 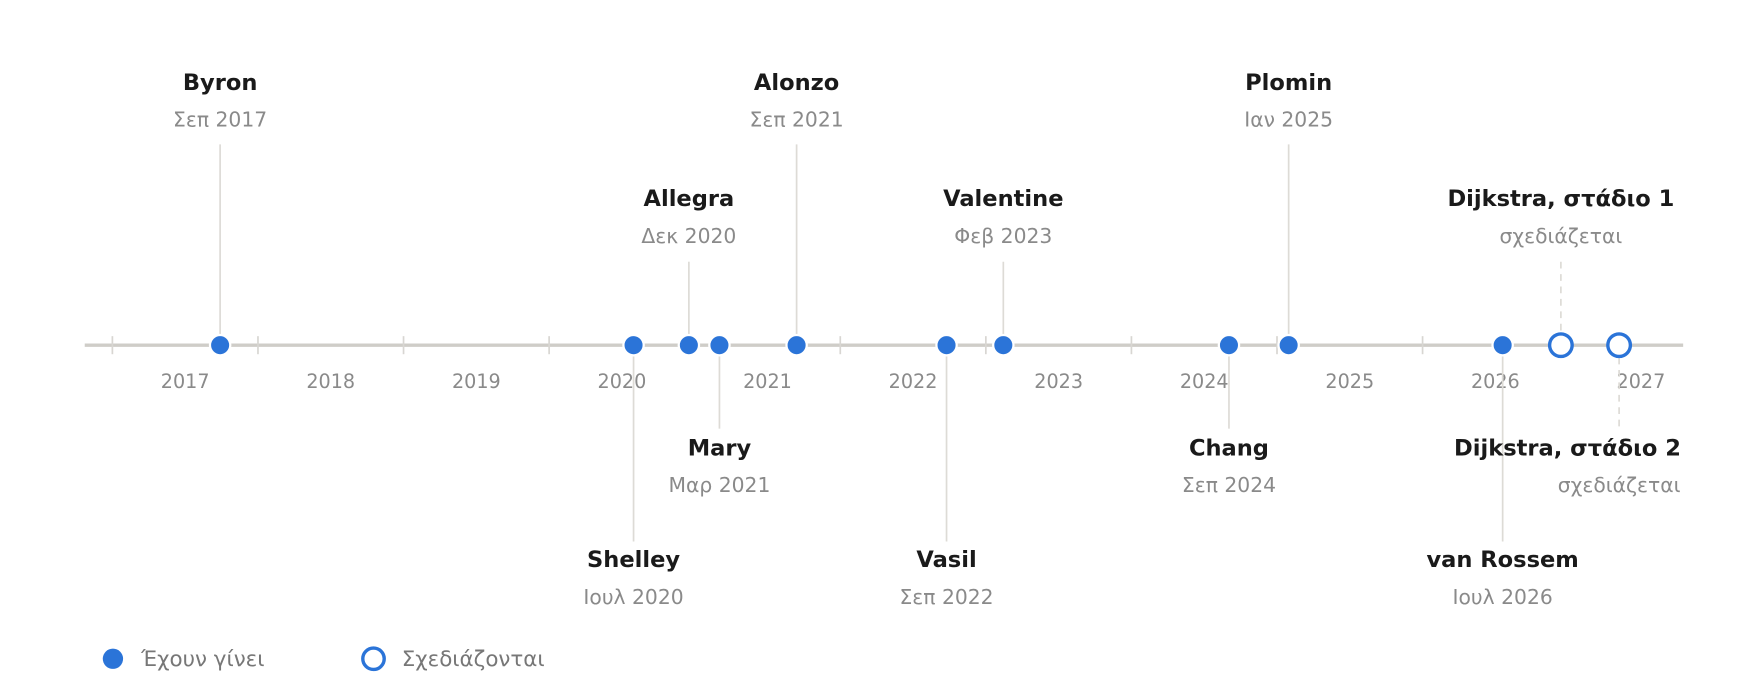 I want to click on x-tick-label: 2026, so click(x=1495, y=381).